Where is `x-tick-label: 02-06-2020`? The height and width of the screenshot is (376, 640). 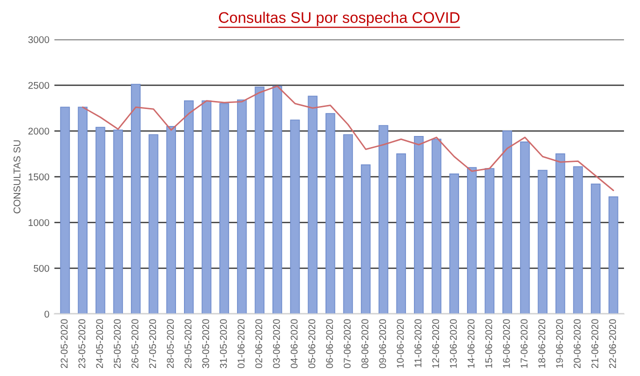
x-tick-label: 02-06-2020 is located at coordinates (258, 343).